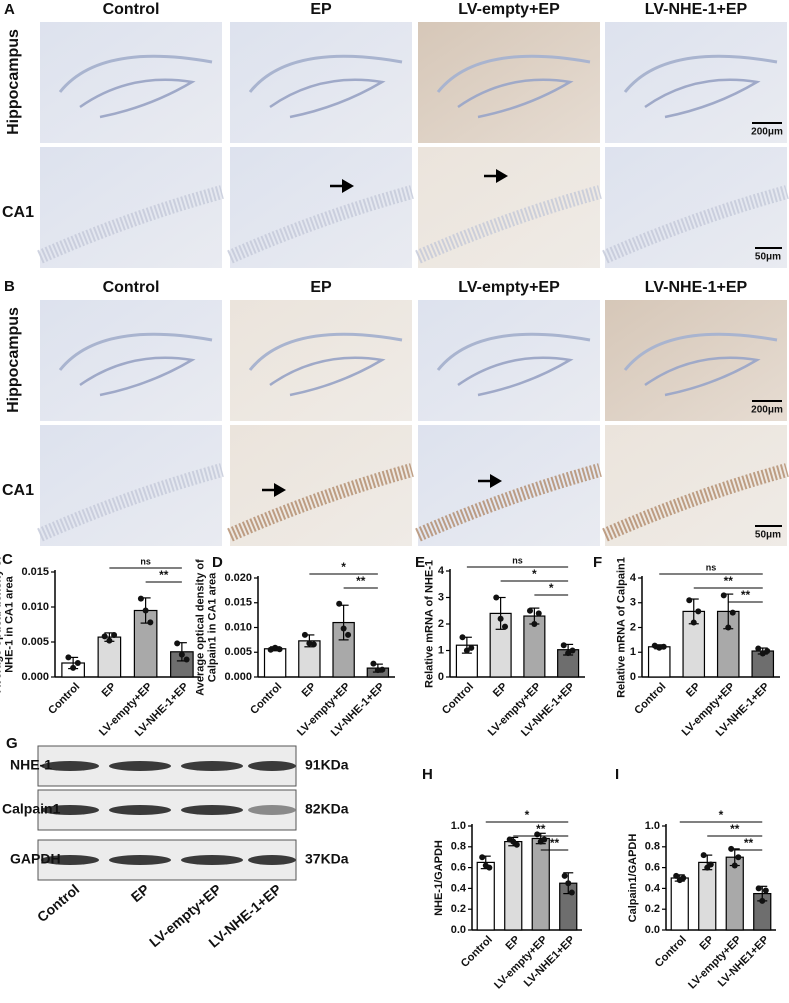 Image resolution: width=789 pixels, height=1003 pixels. Describe the element at coordinates (321, 9) in the screenshot. I see `column-header: EP` at that location.